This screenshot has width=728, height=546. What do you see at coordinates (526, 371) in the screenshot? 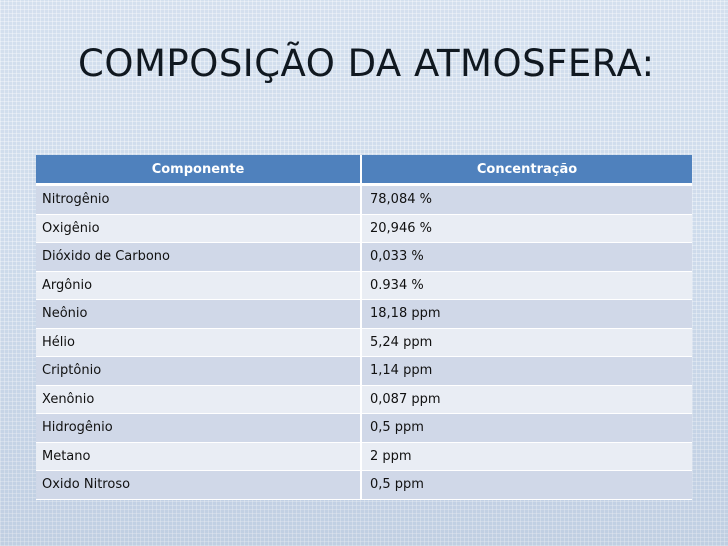
I see `concentration-cell: 1,14 ppm` at bounding box center [526, 371].